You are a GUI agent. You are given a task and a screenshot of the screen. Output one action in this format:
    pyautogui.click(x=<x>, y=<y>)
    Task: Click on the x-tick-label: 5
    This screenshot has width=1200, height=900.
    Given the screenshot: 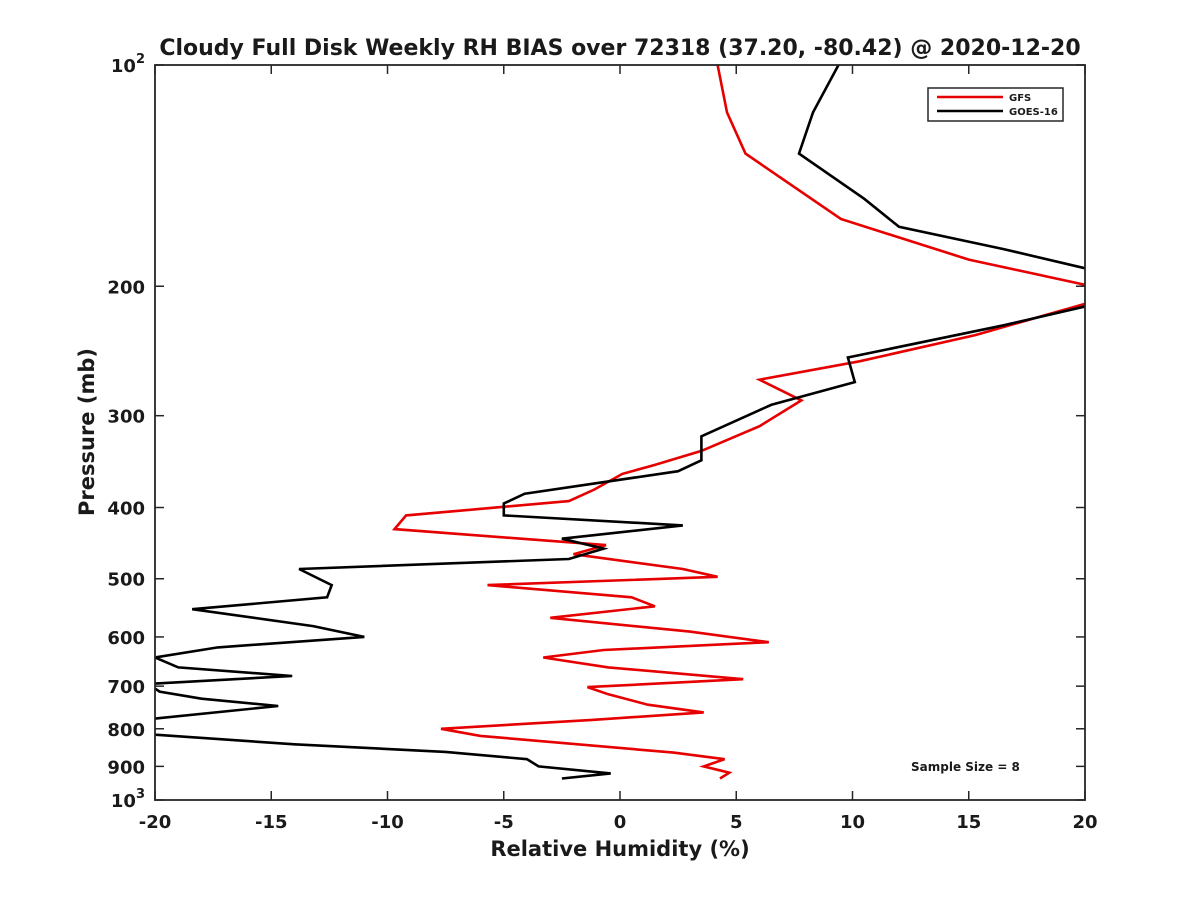 What is the action you would take?
    pyautogui.click(x=736, y=822)
    